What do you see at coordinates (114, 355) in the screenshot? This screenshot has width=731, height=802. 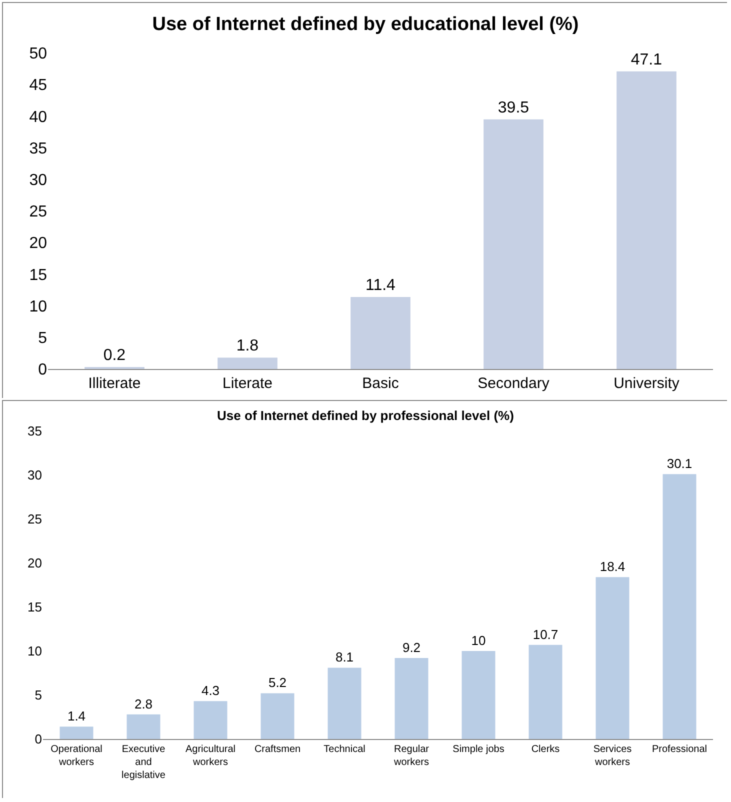 I see `data-label: 0.2` at bounding box center [114, 355].